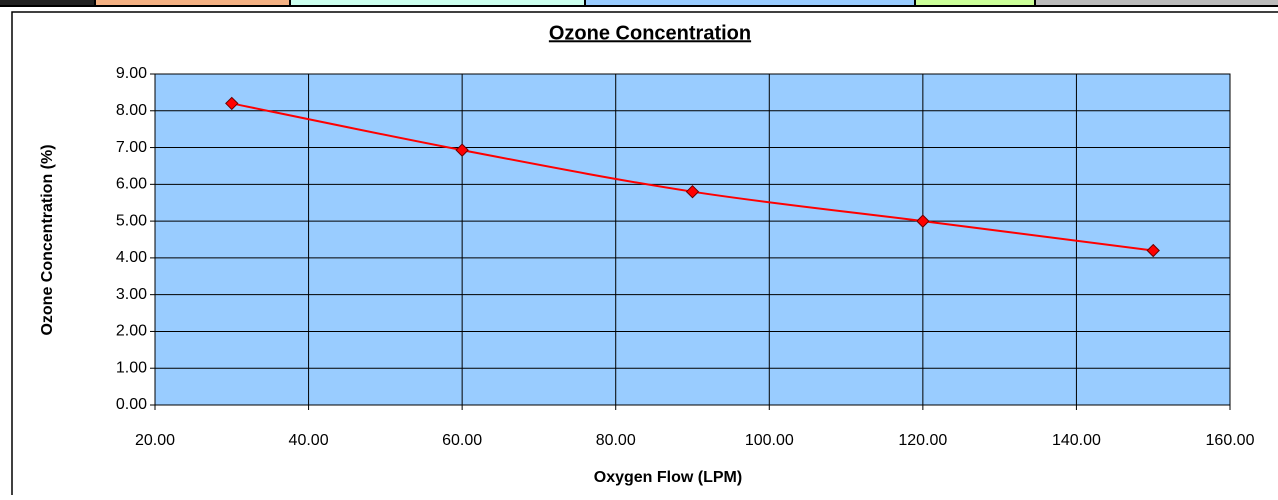 The width and height of the screenshot is (1278, 500). I want to click on top-strip, so click(639, 3).